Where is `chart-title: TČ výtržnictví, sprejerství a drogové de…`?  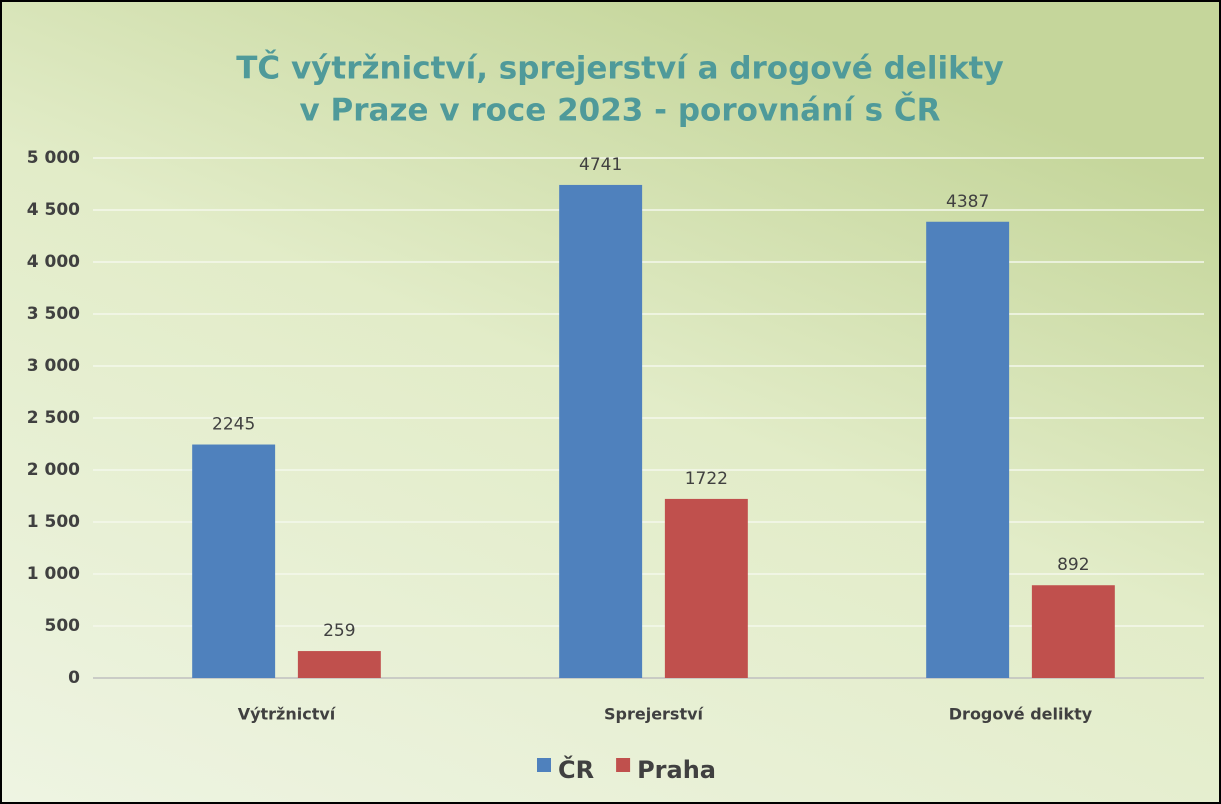
chart-title: TČ výtržnictví, sprejerství a drogové de… is located at coordinates (619, 68).